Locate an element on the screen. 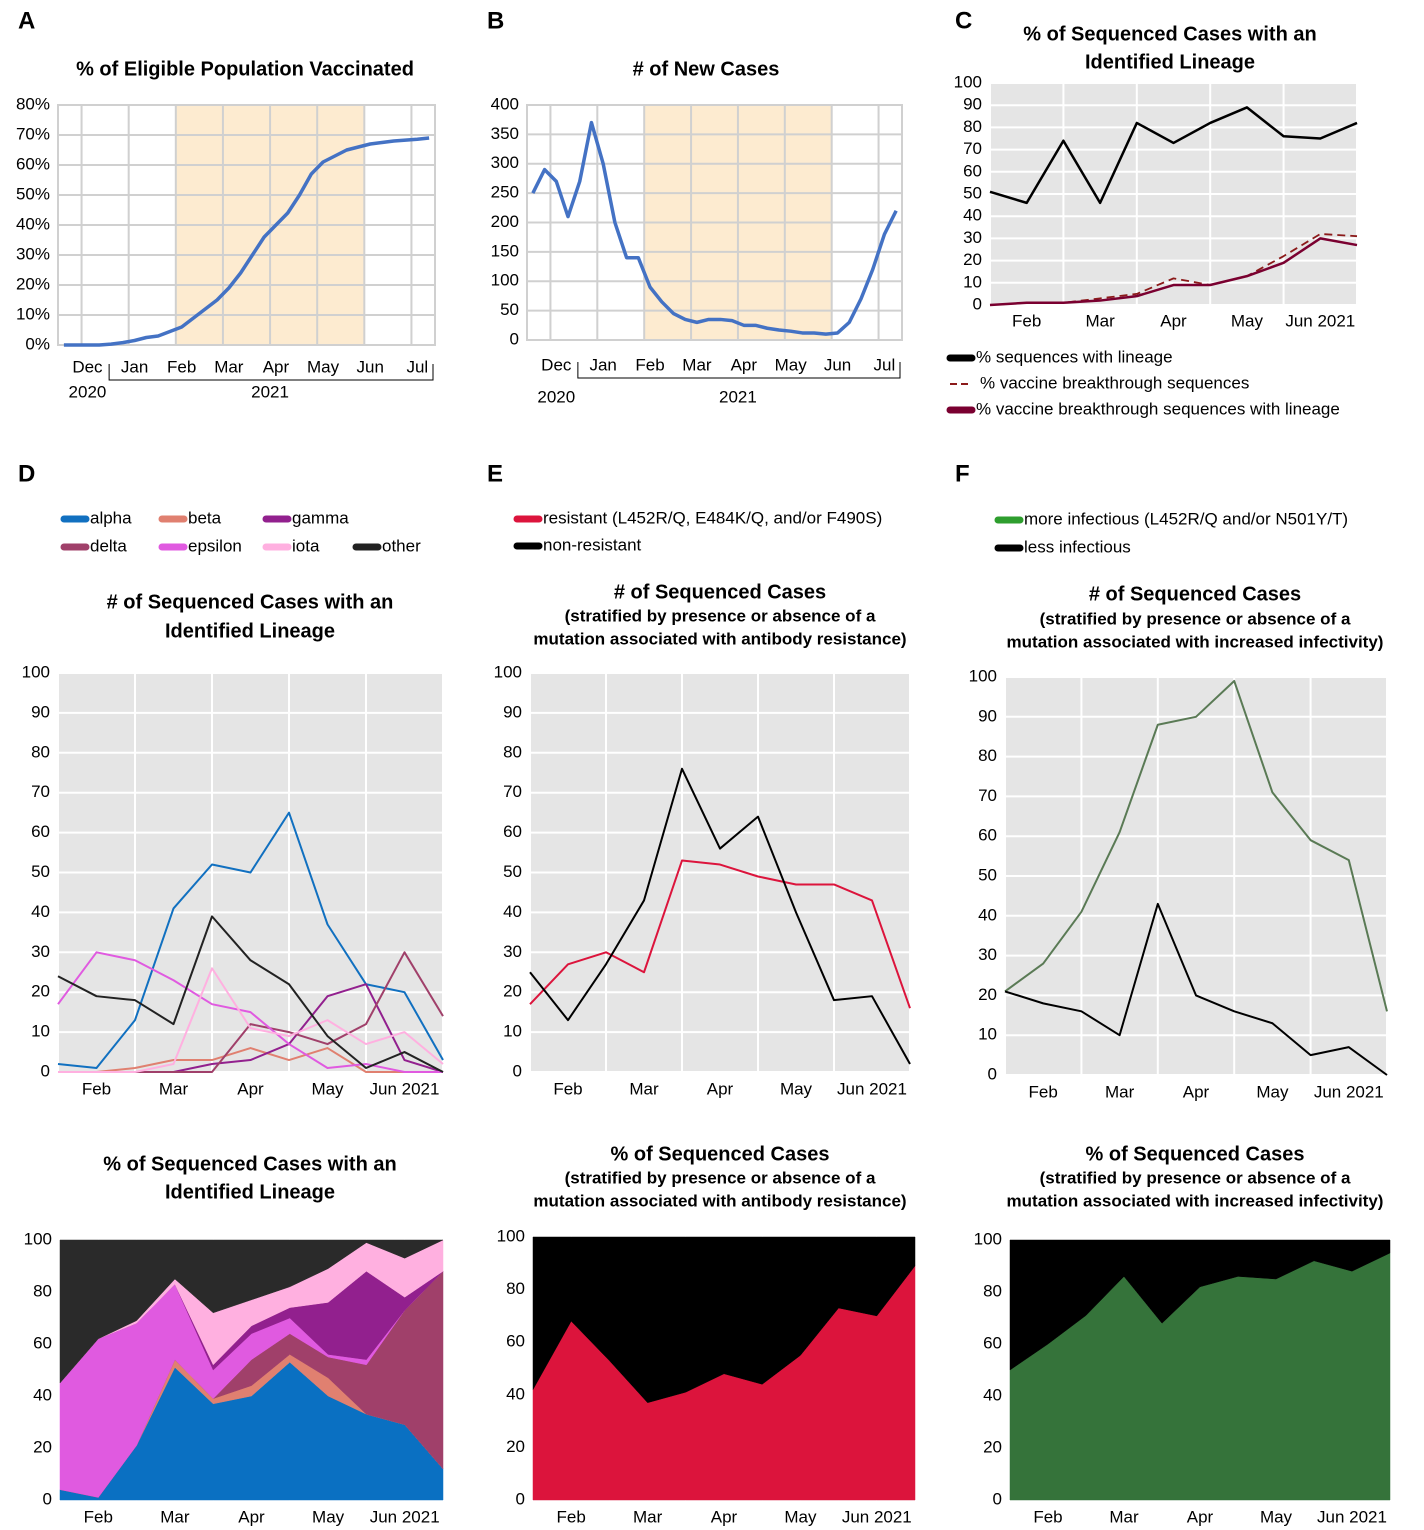  legend-label: gamma is located at coordinates (320, 517).